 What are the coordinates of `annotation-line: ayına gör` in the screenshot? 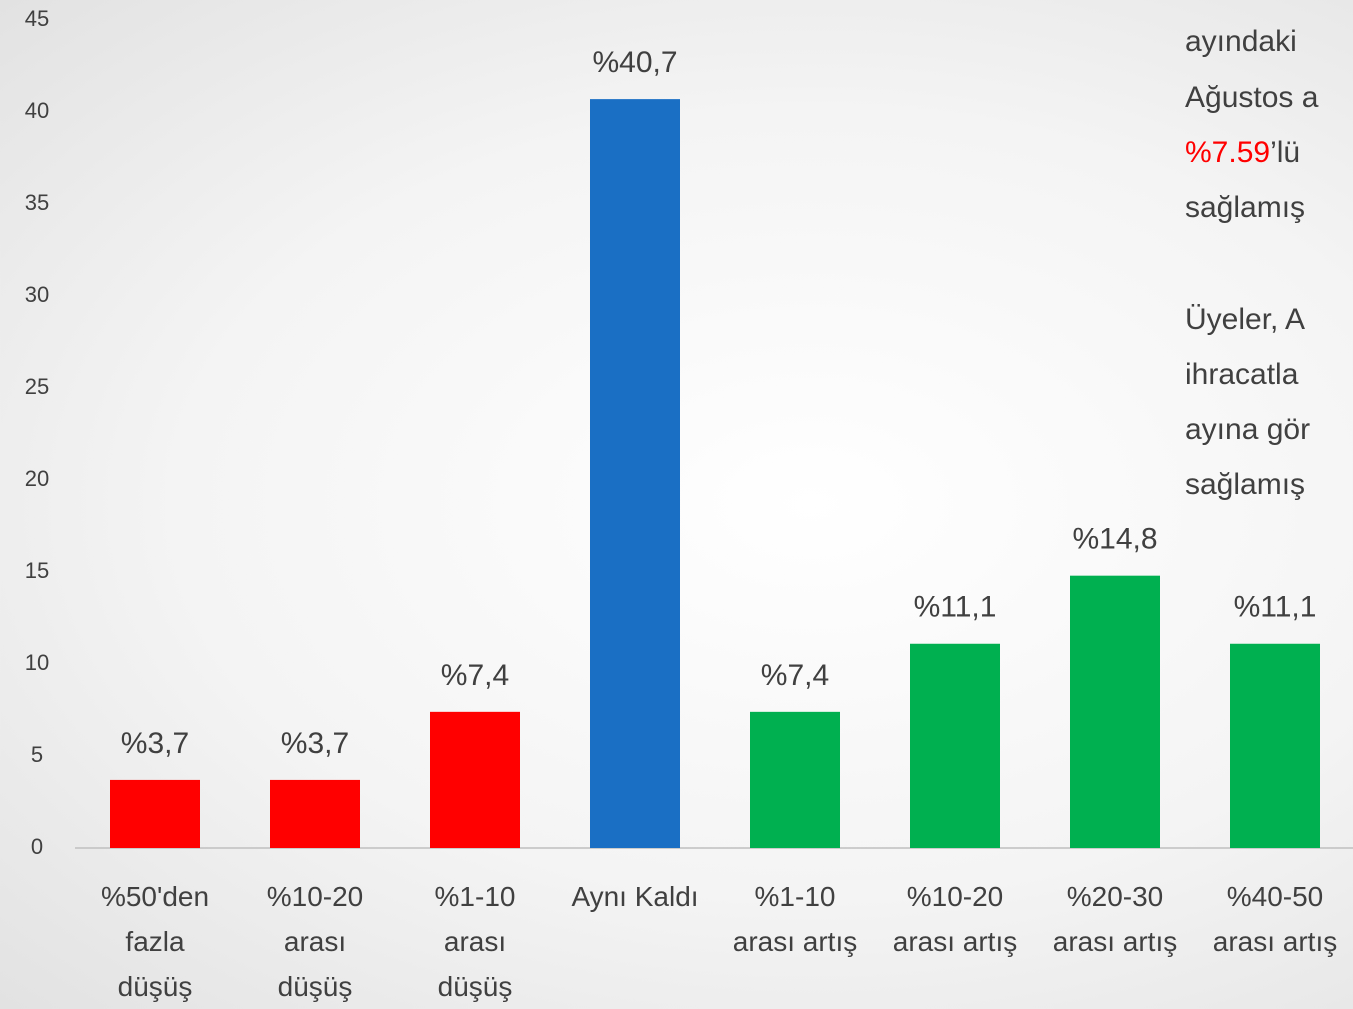 It's located at (1269, 430).